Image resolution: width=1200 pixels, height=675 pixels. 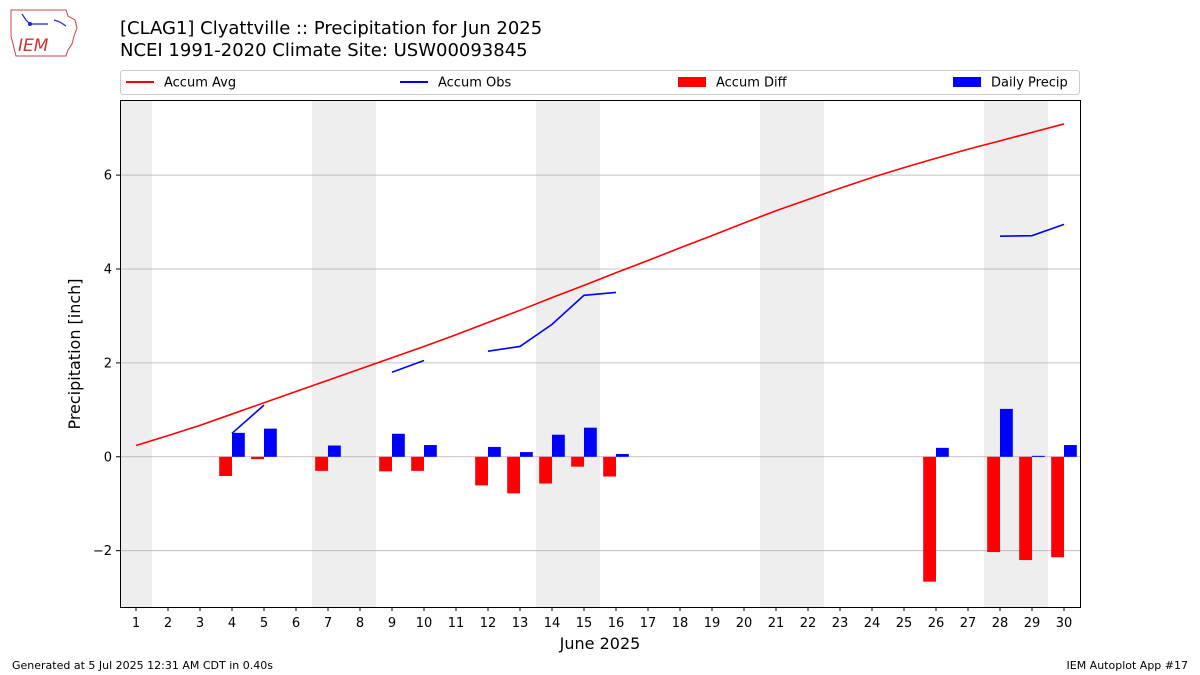 What do you see at coordinates (74, 353) in the screenshot?
I see `y-axis-label: Precipitation [inch]` at bounding box center [74, 353].